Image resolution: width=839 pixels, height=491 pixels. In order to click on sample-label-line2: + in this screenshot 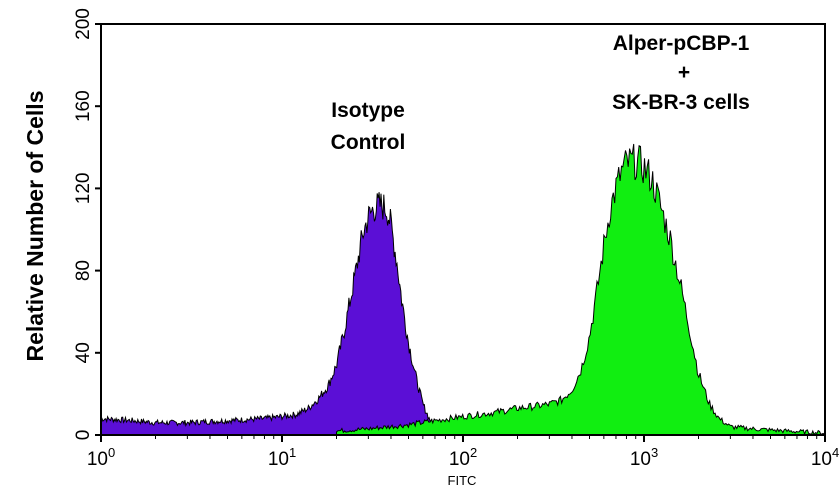, I will do `click(684, 72)`.